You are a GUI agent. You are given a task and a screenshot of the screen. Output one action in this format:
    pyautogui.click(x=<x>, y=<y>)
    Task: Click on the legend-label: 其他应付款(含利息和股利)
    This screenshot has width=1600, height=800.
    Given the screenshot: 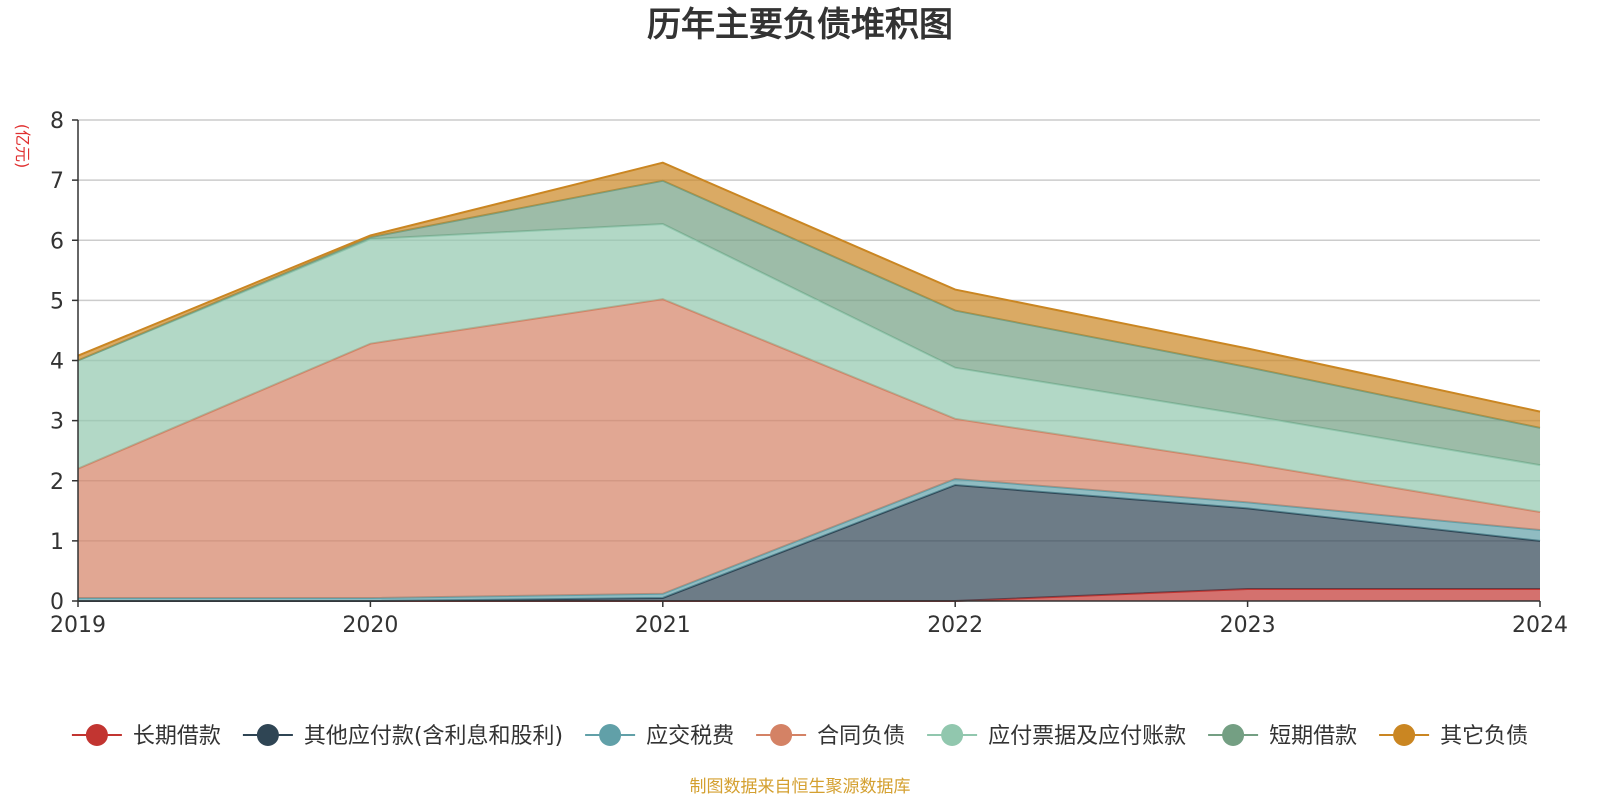 What is the action you would take?
    pyautogui.click(x=433, y=736)
    